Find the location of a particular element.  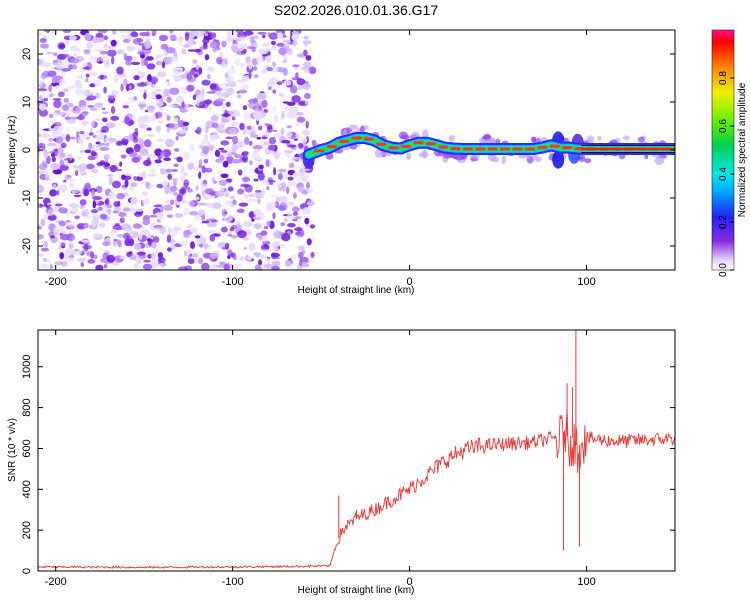

colorbar-tick-label: 0.4 is located at coordinates (723, 174).